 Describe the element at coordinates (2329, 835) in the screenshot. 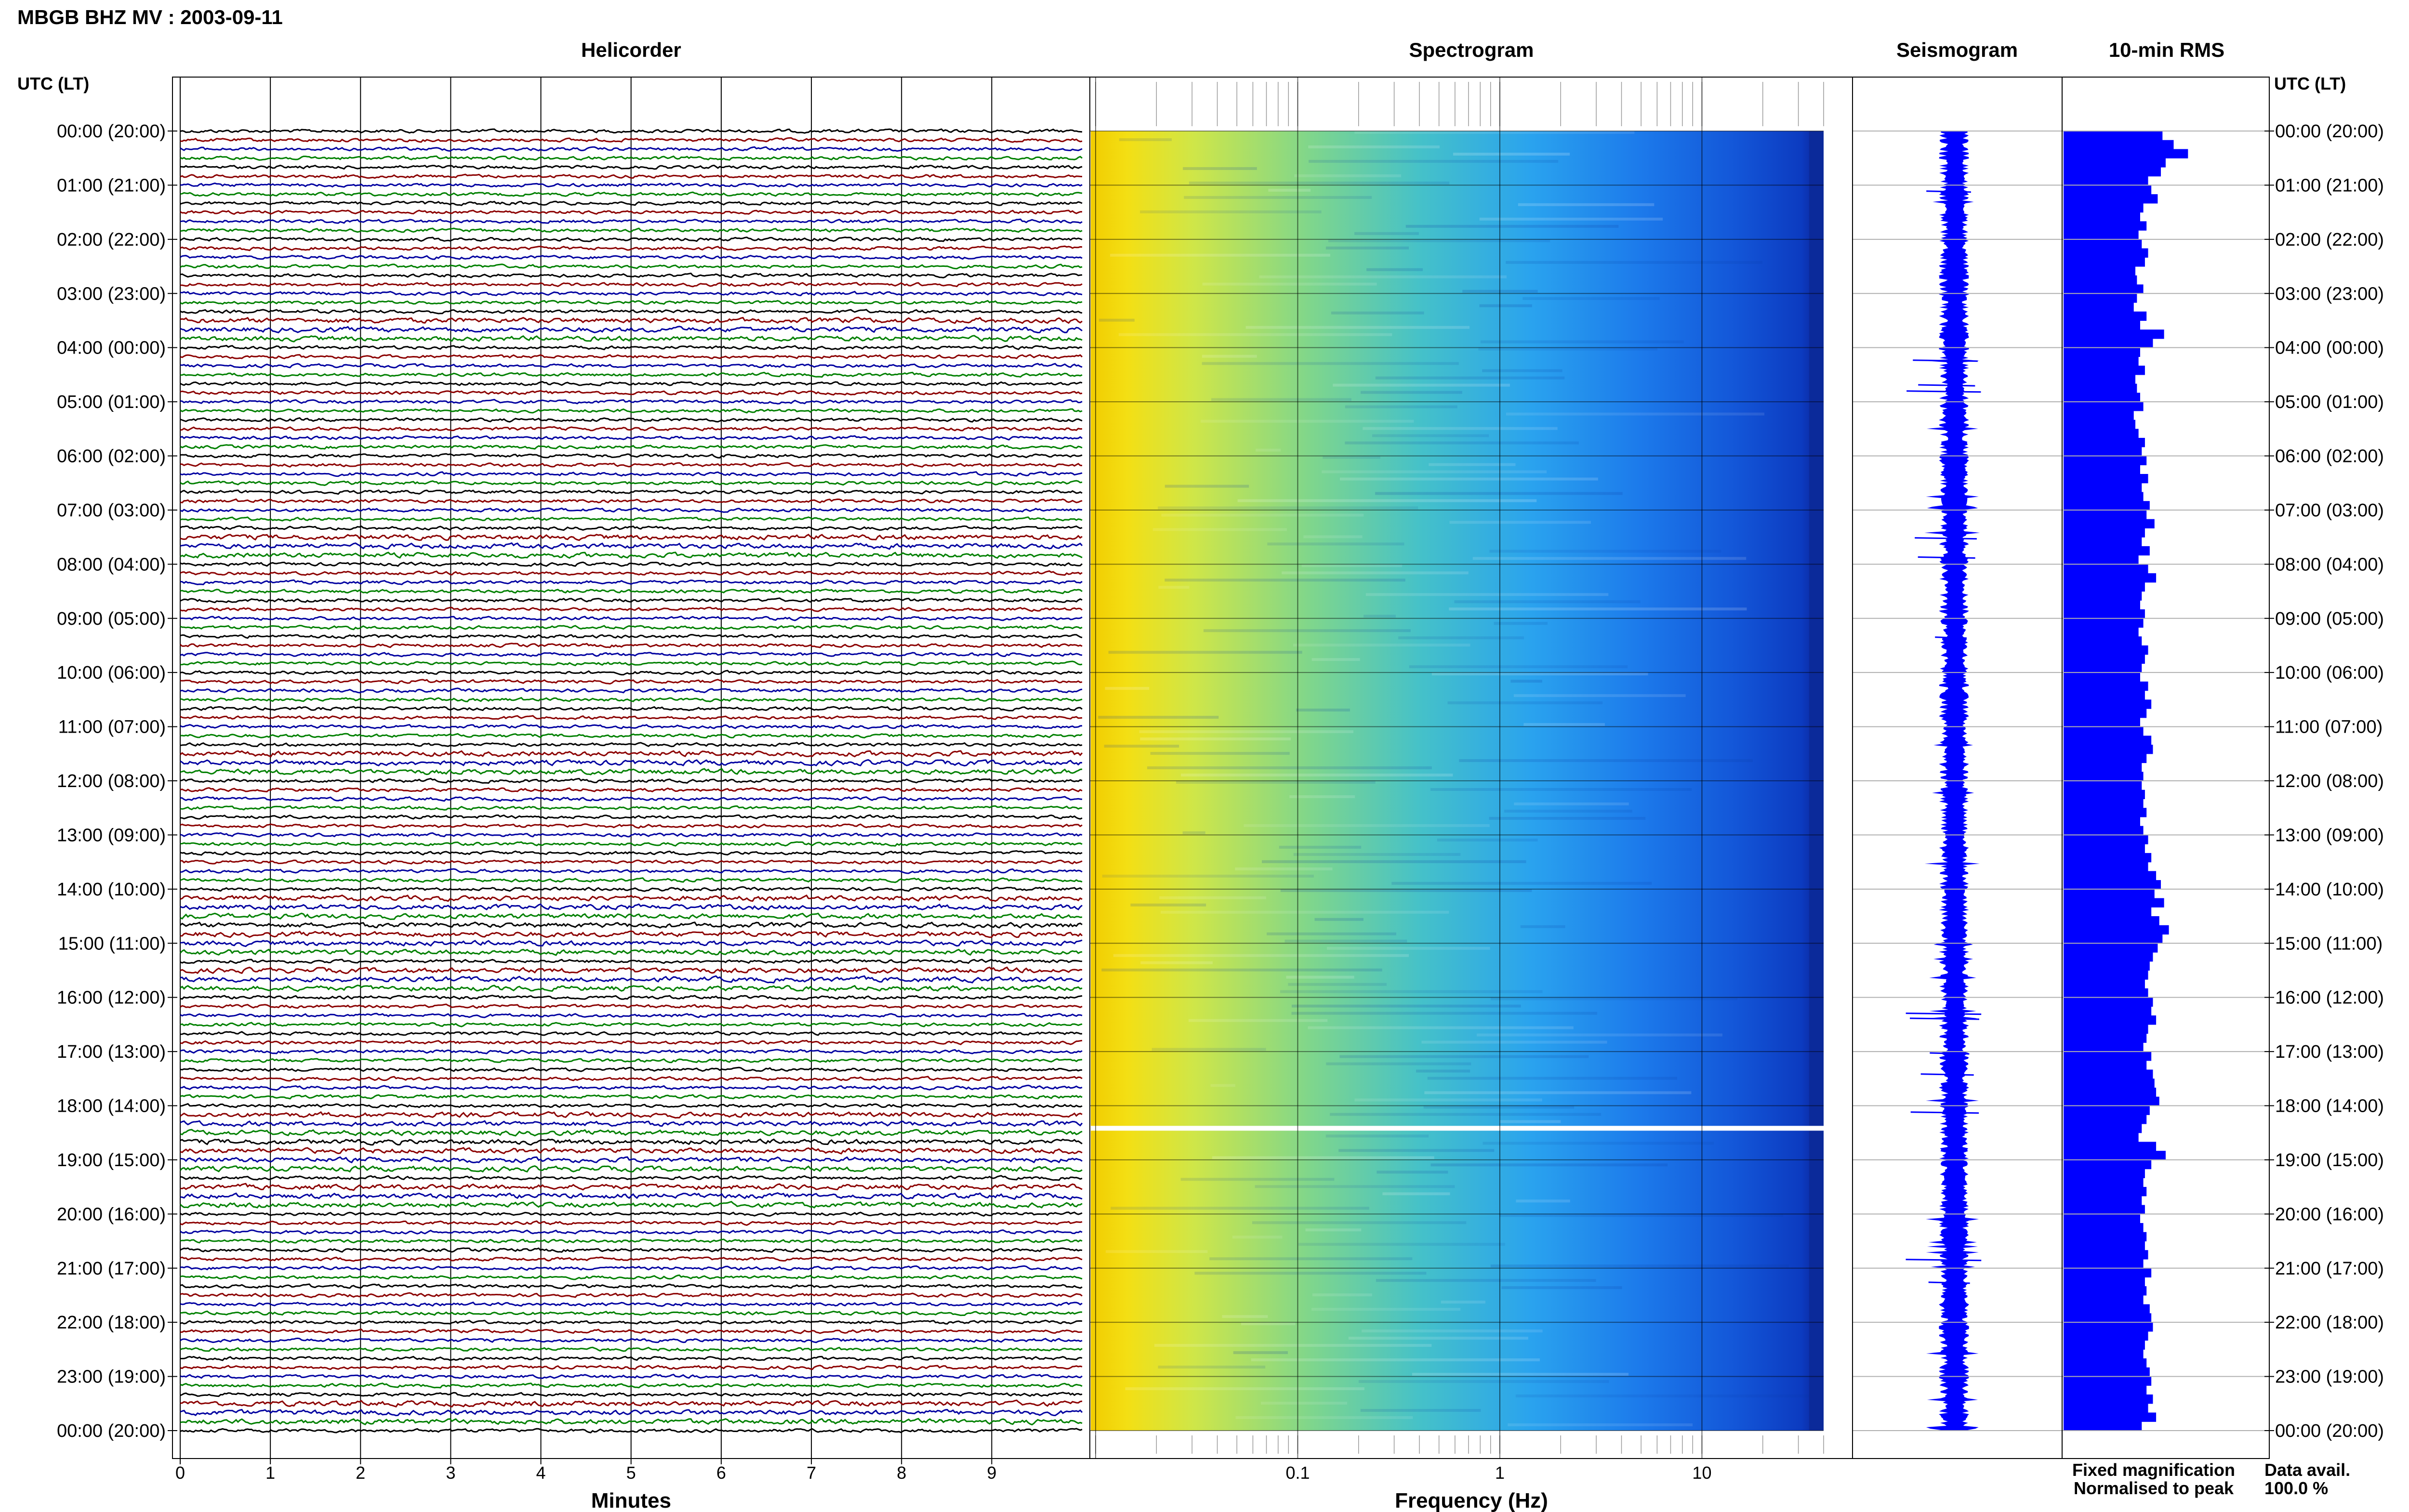

I see `time-label-right: 13:00 (09:00)` at that location.